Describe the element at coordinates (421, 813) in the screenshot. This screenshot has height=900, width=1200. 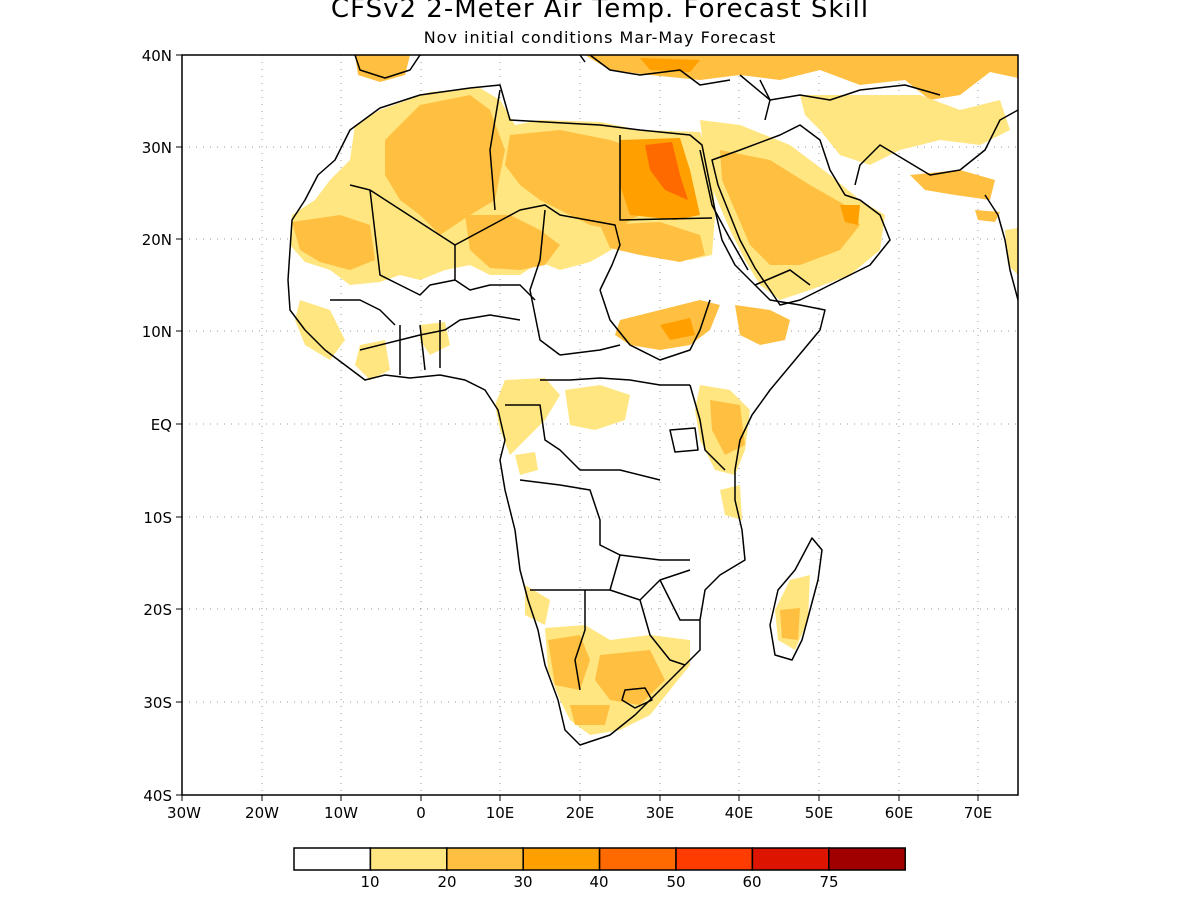
I see `lon-label: 0` at that location.